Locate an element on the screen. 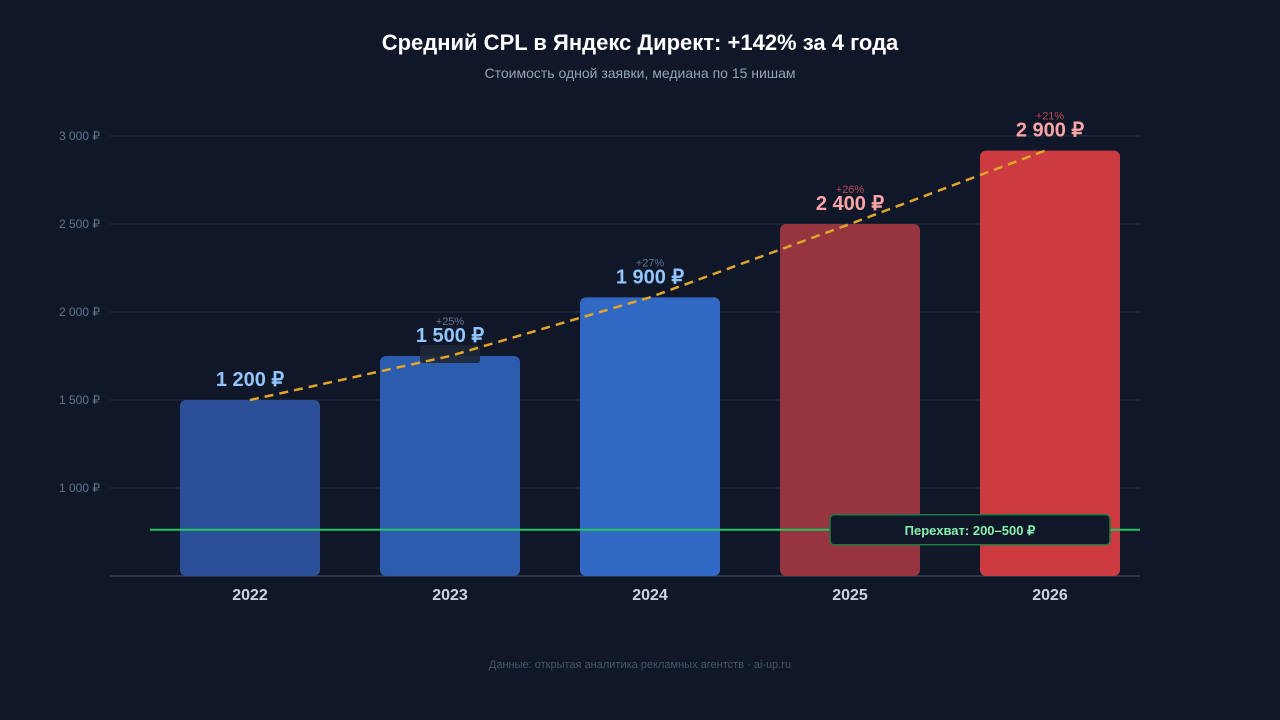 This screenshot has height=720, width=1280. growth-label: +27% is located at coordinates (650, 263).